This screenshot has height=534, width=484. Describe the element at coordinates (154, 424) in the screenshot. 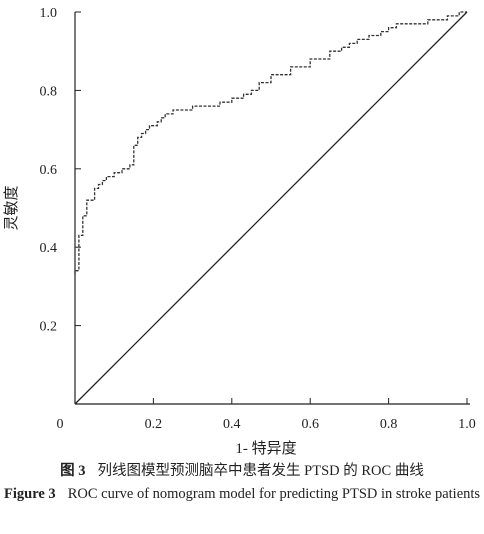

I see `x-tick-label: 0.2` at that location.